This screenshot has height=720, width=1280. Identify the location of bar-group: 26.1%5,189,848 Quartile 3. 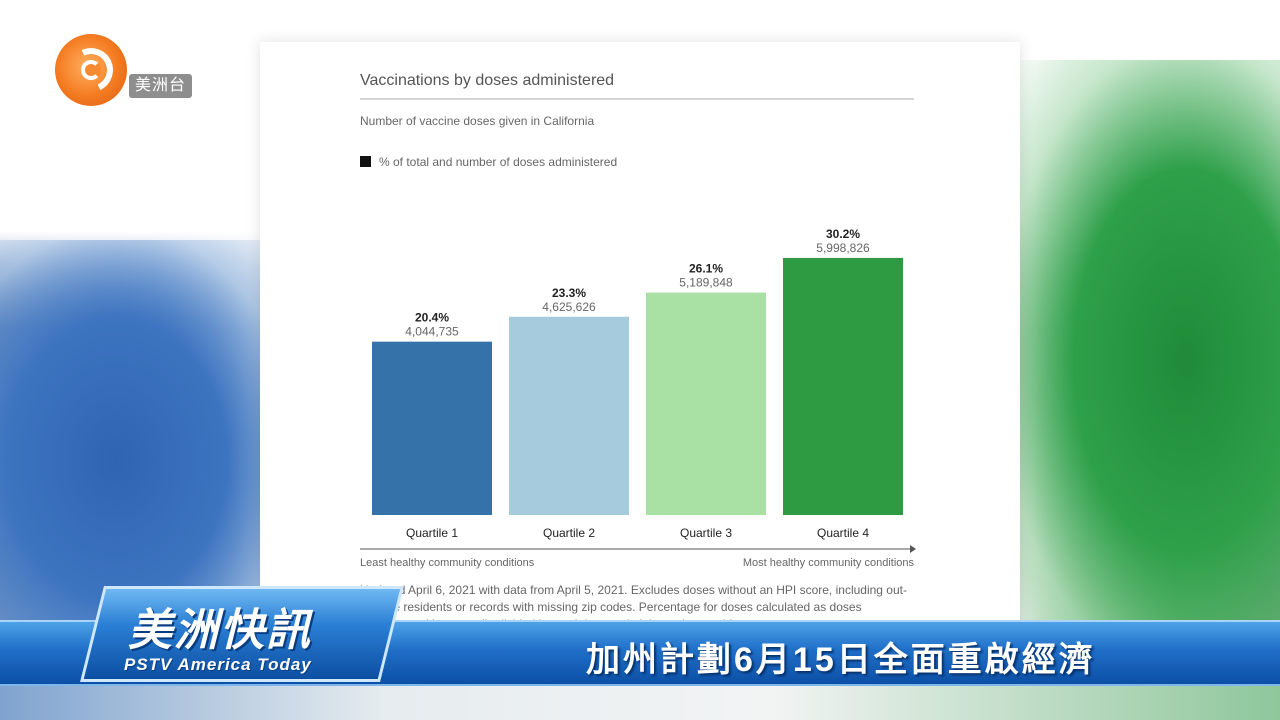
(706, 401).